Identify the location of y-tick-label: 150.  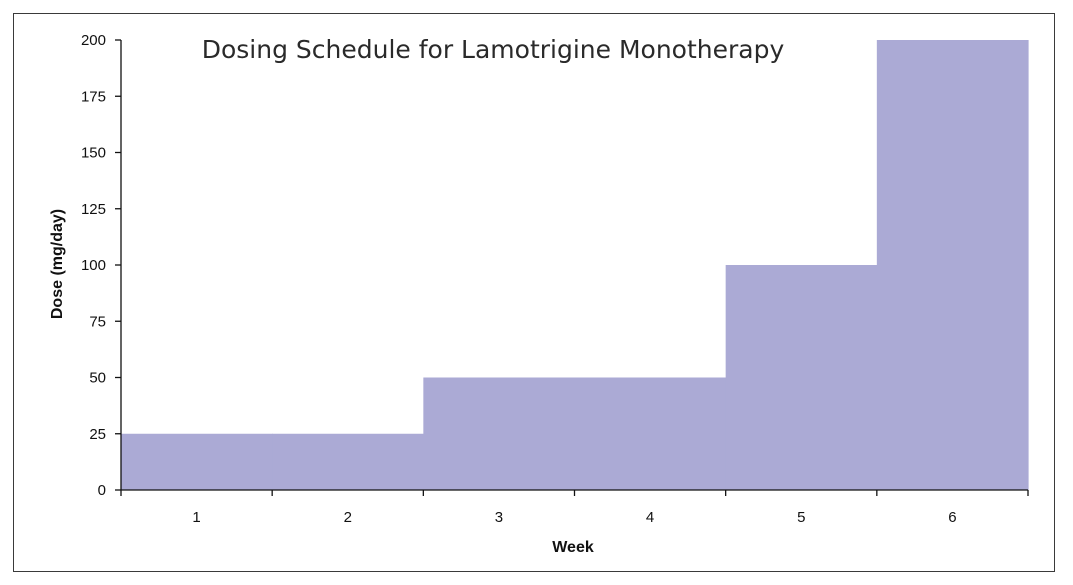
(93, 153).